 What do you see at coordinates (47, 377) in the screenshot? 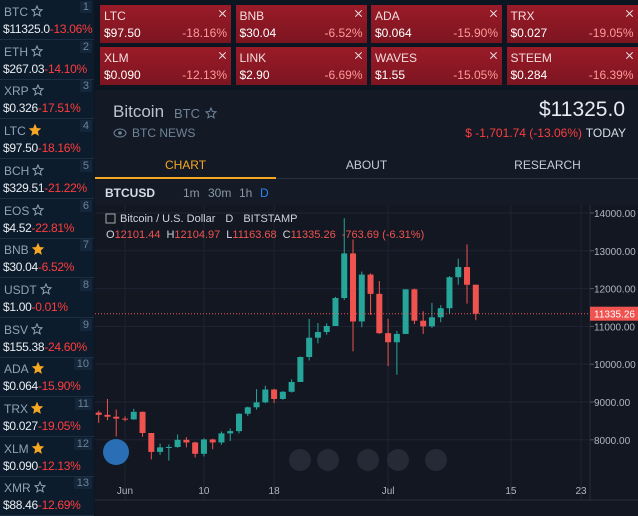
I see `coin-row: ADA 10 $0.064-15.90%` at bounding box center [47, 377].